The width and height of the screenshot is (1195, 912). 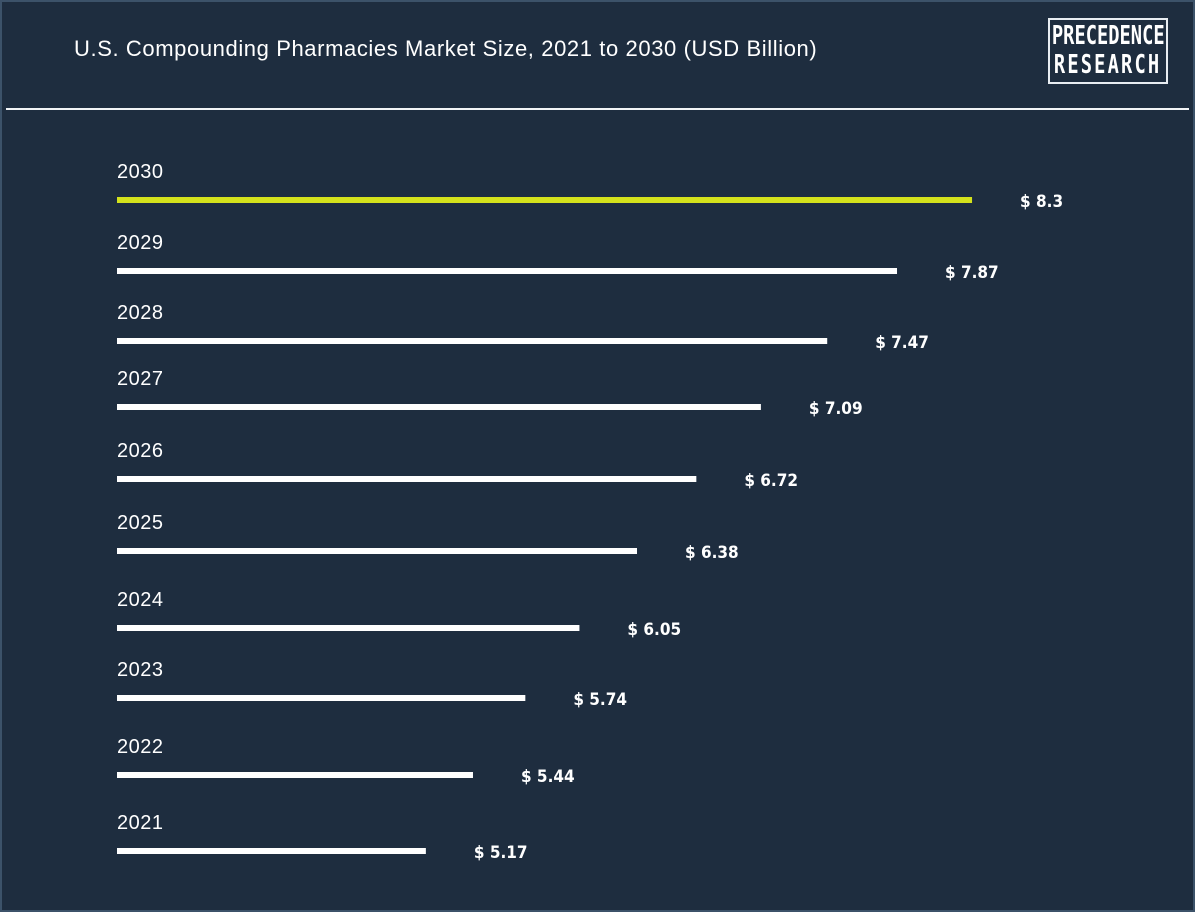 I want to click on year-label-2027: 2027, so click(x=140, y=379).